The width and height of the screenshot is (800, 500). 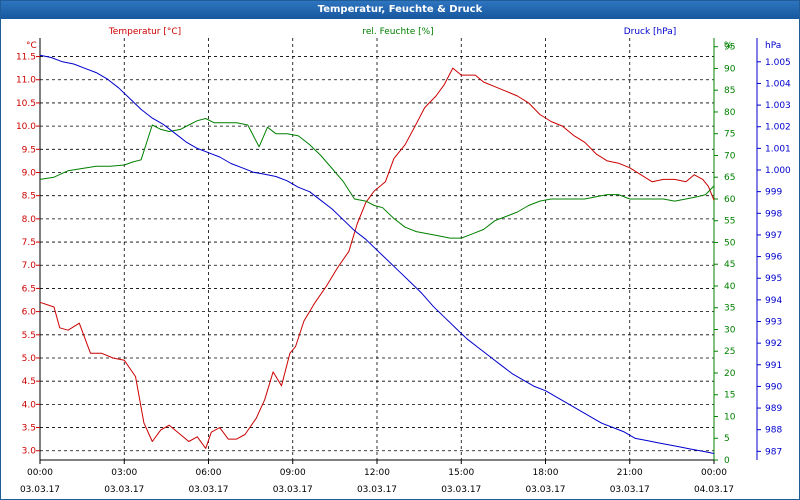 I want to click on y-tick-label-pressure: 998, so click(x=773, y=214).